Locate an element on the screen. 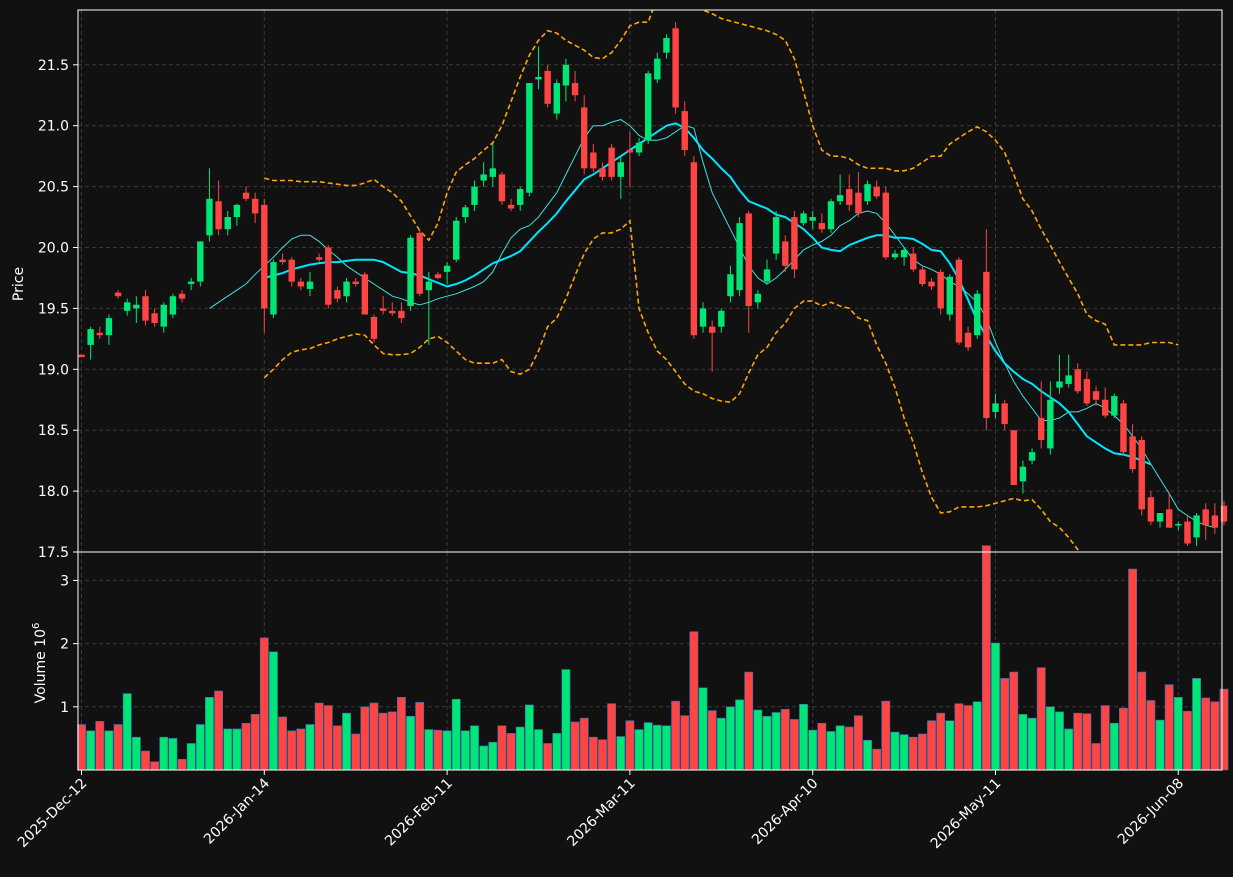  price-tick-label: 21.5 is located at coordinates (53, 66).